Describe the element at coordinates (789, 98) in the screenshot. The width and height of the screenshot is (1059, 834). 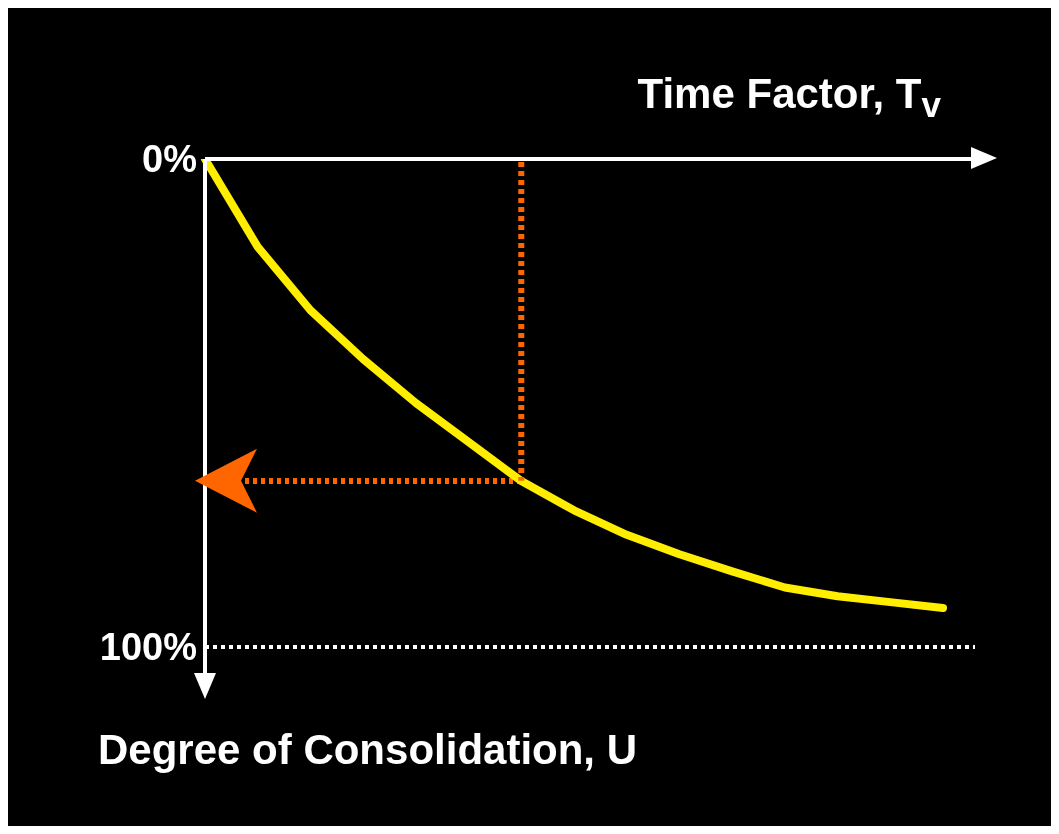
I see `x-axis-title: Time Factor, T$_{v}$` at that location.